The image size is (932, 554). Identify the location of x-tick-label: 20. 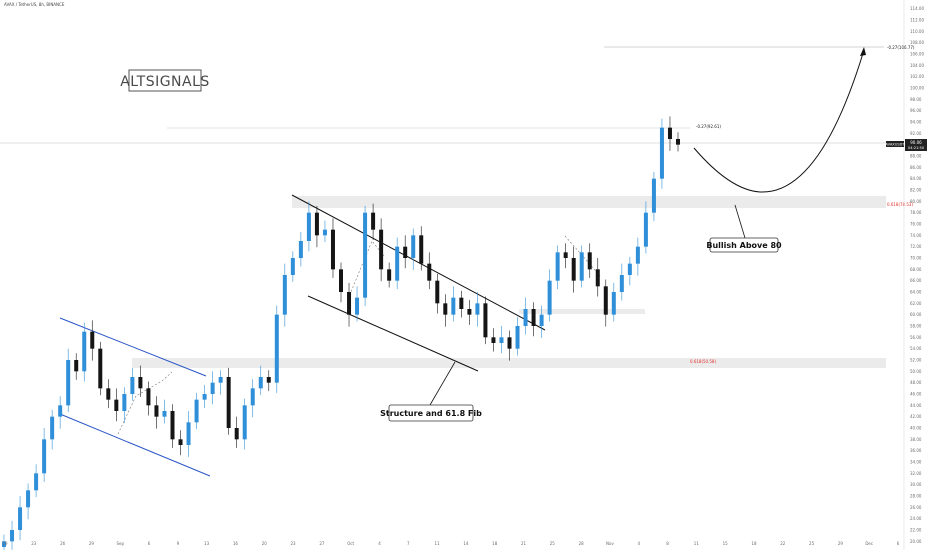
(265, 543).